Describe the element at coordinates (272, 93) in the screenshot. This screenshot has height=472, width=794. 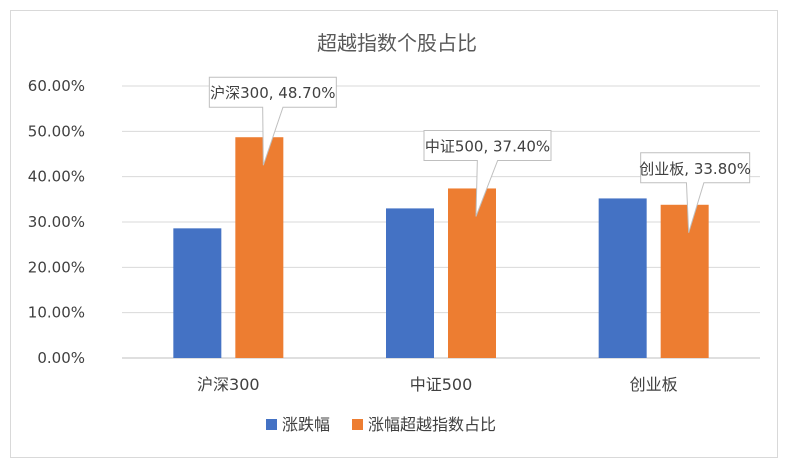
I see `data-label: 沪深300, 48.70%` at that location.